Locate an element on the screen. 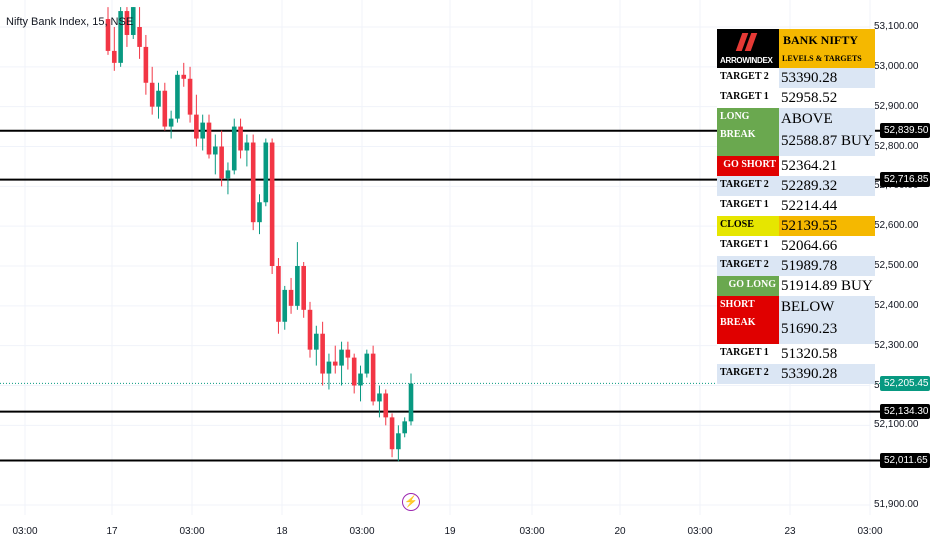 The height and width of the screenshot is (550, 932). level-value: 52364.21 SELL is located at coordinates (827, 175).